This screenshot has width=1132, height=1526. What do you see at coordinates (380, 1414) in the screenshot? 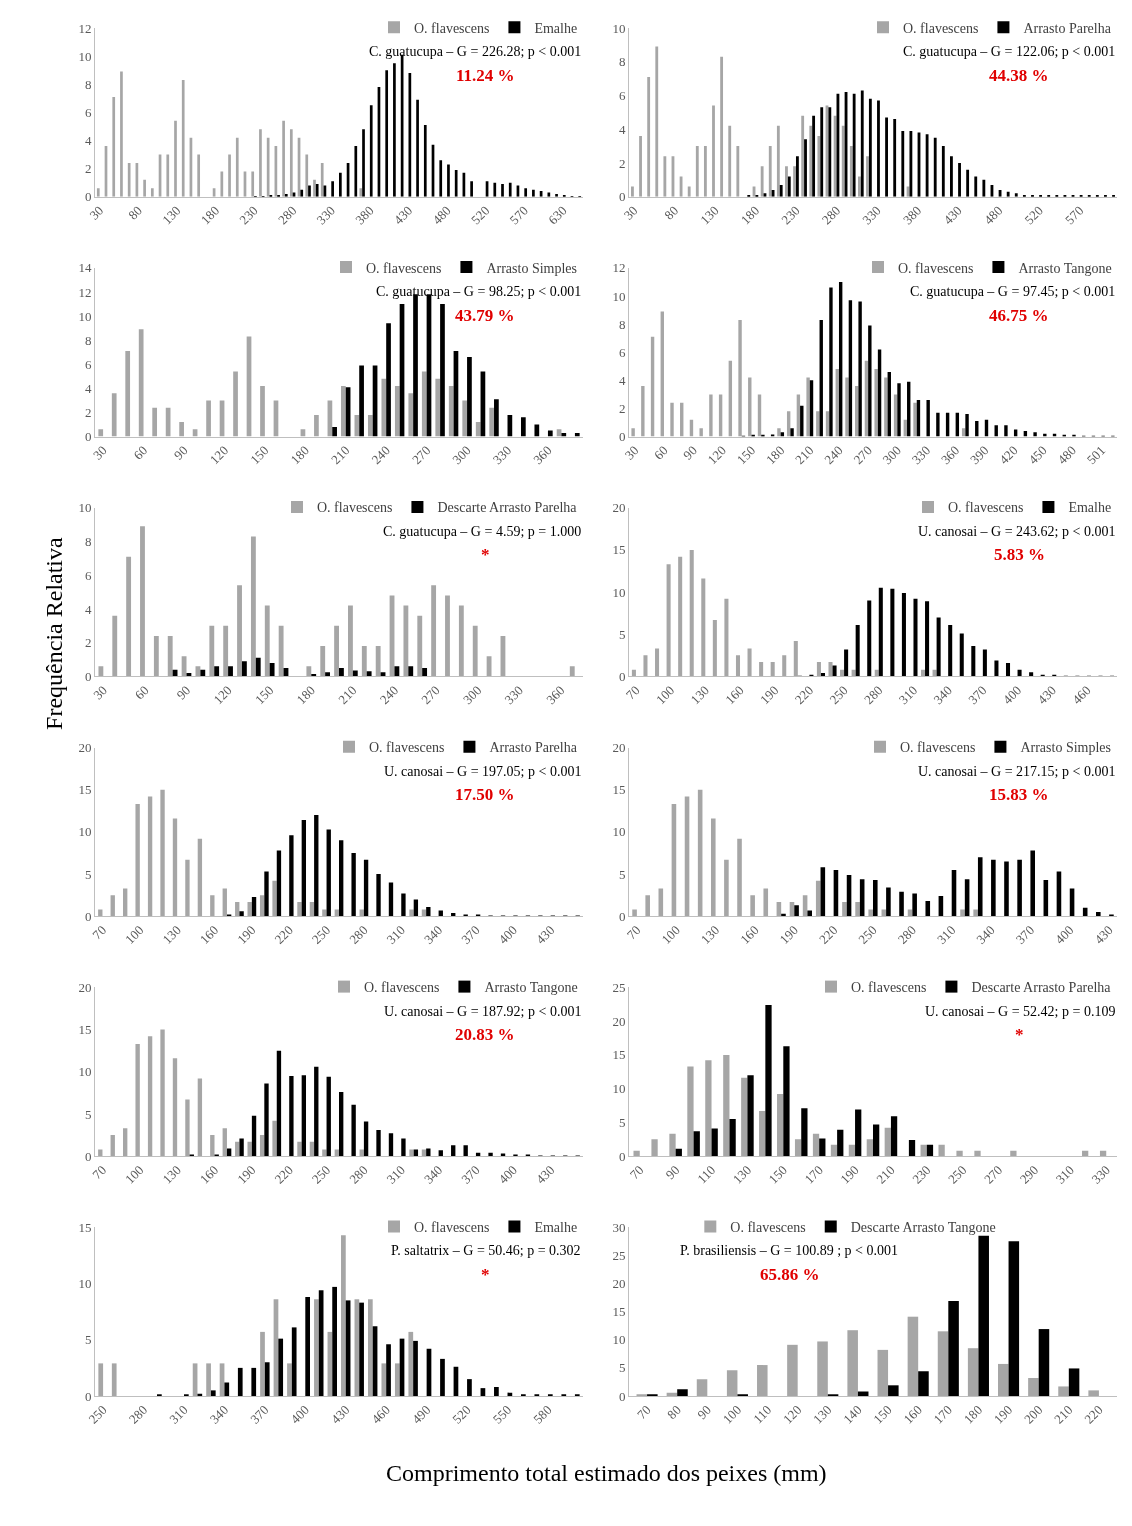
I see `x-tick-label: 460` at bounding box center [380, 1414].